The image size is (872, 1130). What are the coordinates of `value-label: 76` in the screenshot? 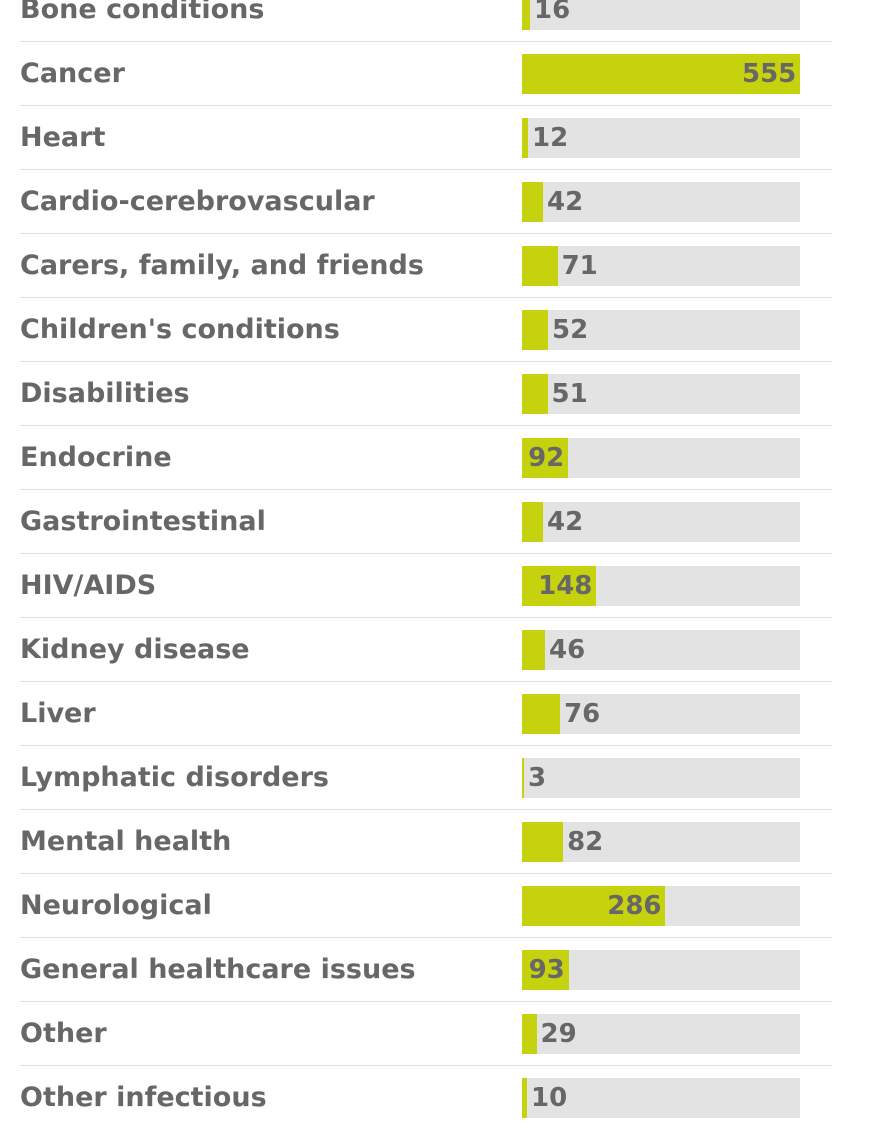 It's located at (582, 714).